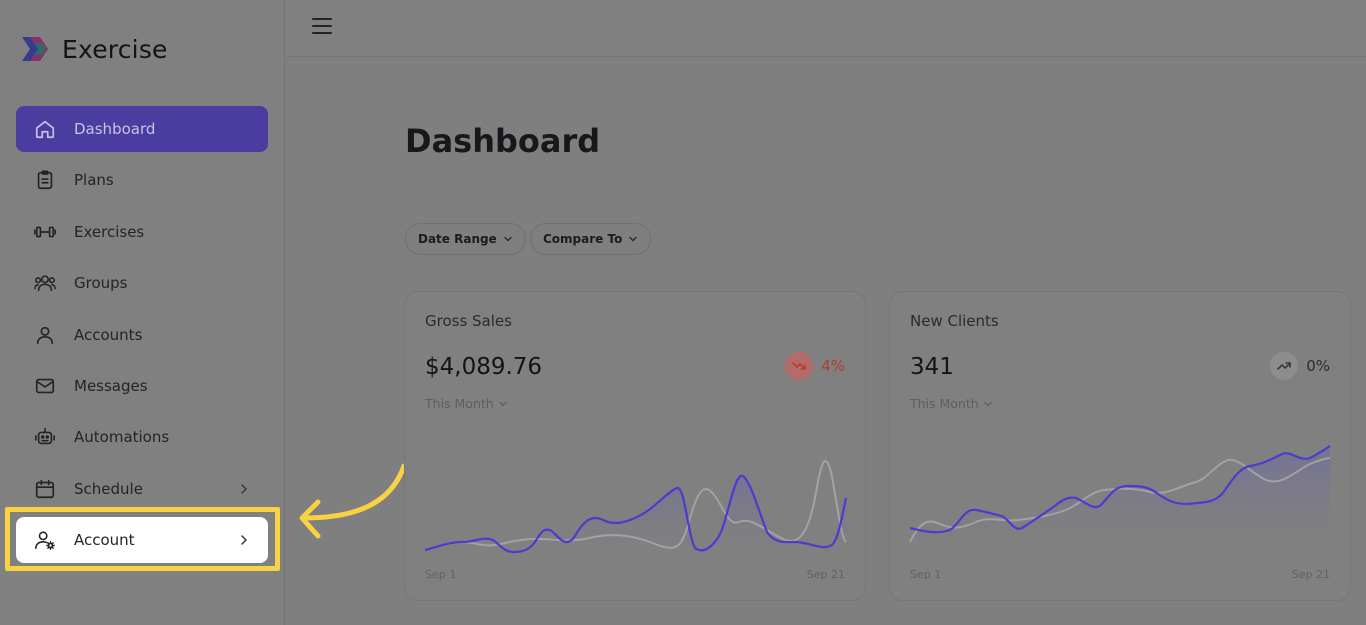 The width and height of the screenshot is (1366, 625). What do you see at coordinates (45, 232) in the screenshot?
I see `dumbbell-icon` at bounding box center [45, 232].